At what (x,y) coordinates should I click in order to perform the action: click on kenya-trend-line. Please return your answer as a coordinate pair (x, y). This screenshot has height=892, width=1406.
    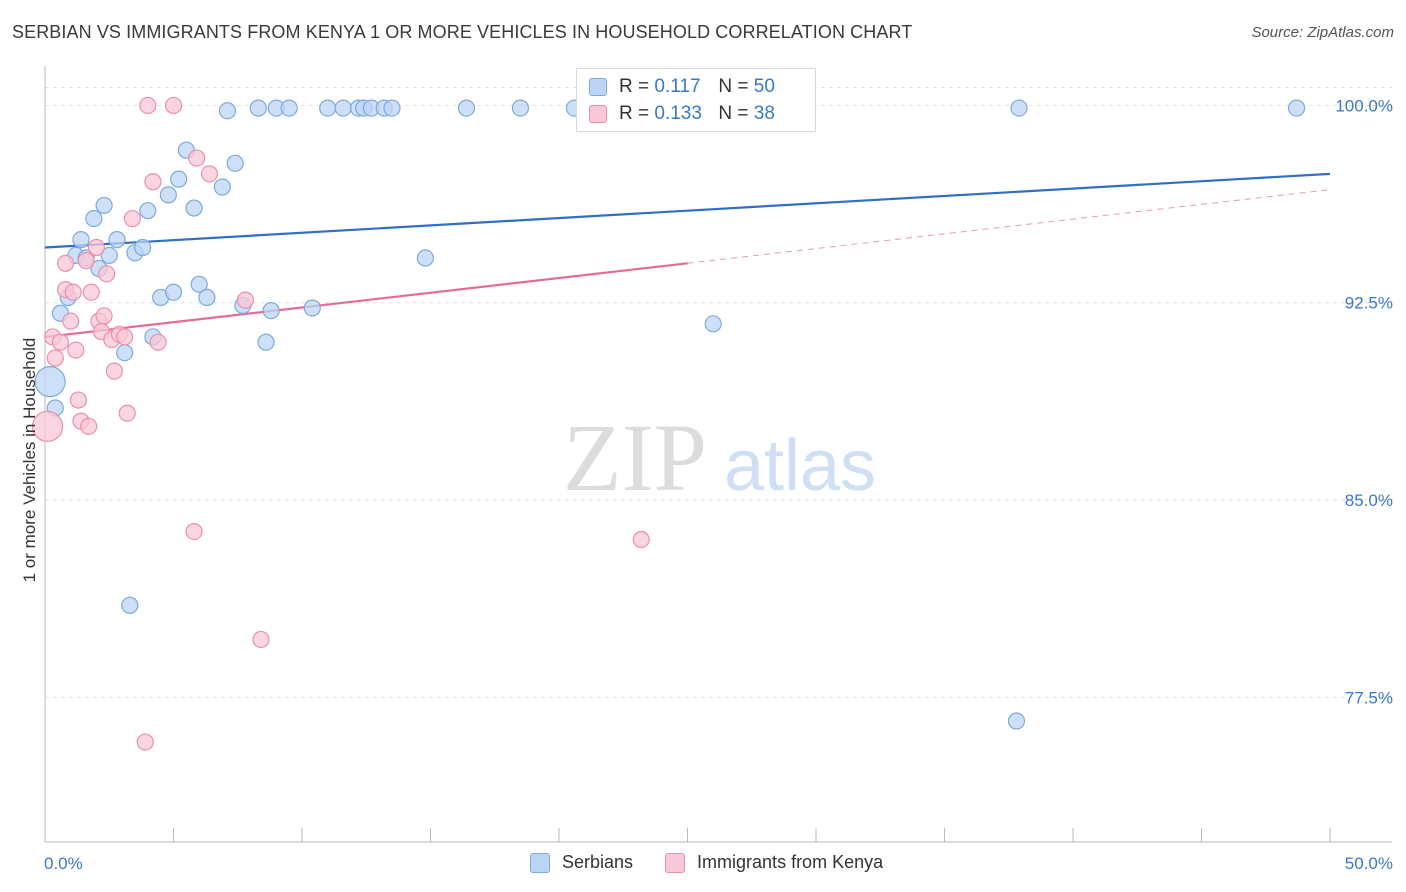
    Looking at the image, I should click on (366, 300).